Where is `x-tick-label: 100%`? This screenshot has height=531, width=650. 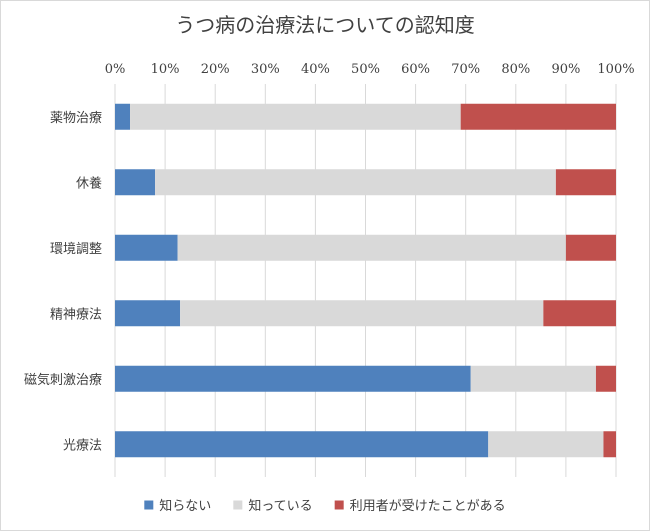
x-tick-label: 100% is located at coordinates (615, 69).